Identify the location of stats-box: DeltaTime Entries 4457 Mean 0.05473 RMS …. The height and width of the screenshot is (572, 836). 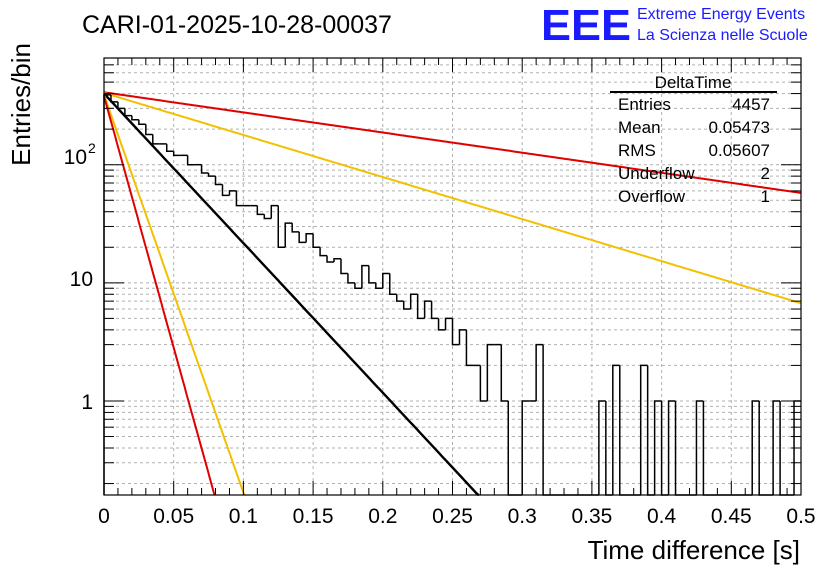
(693, 139).